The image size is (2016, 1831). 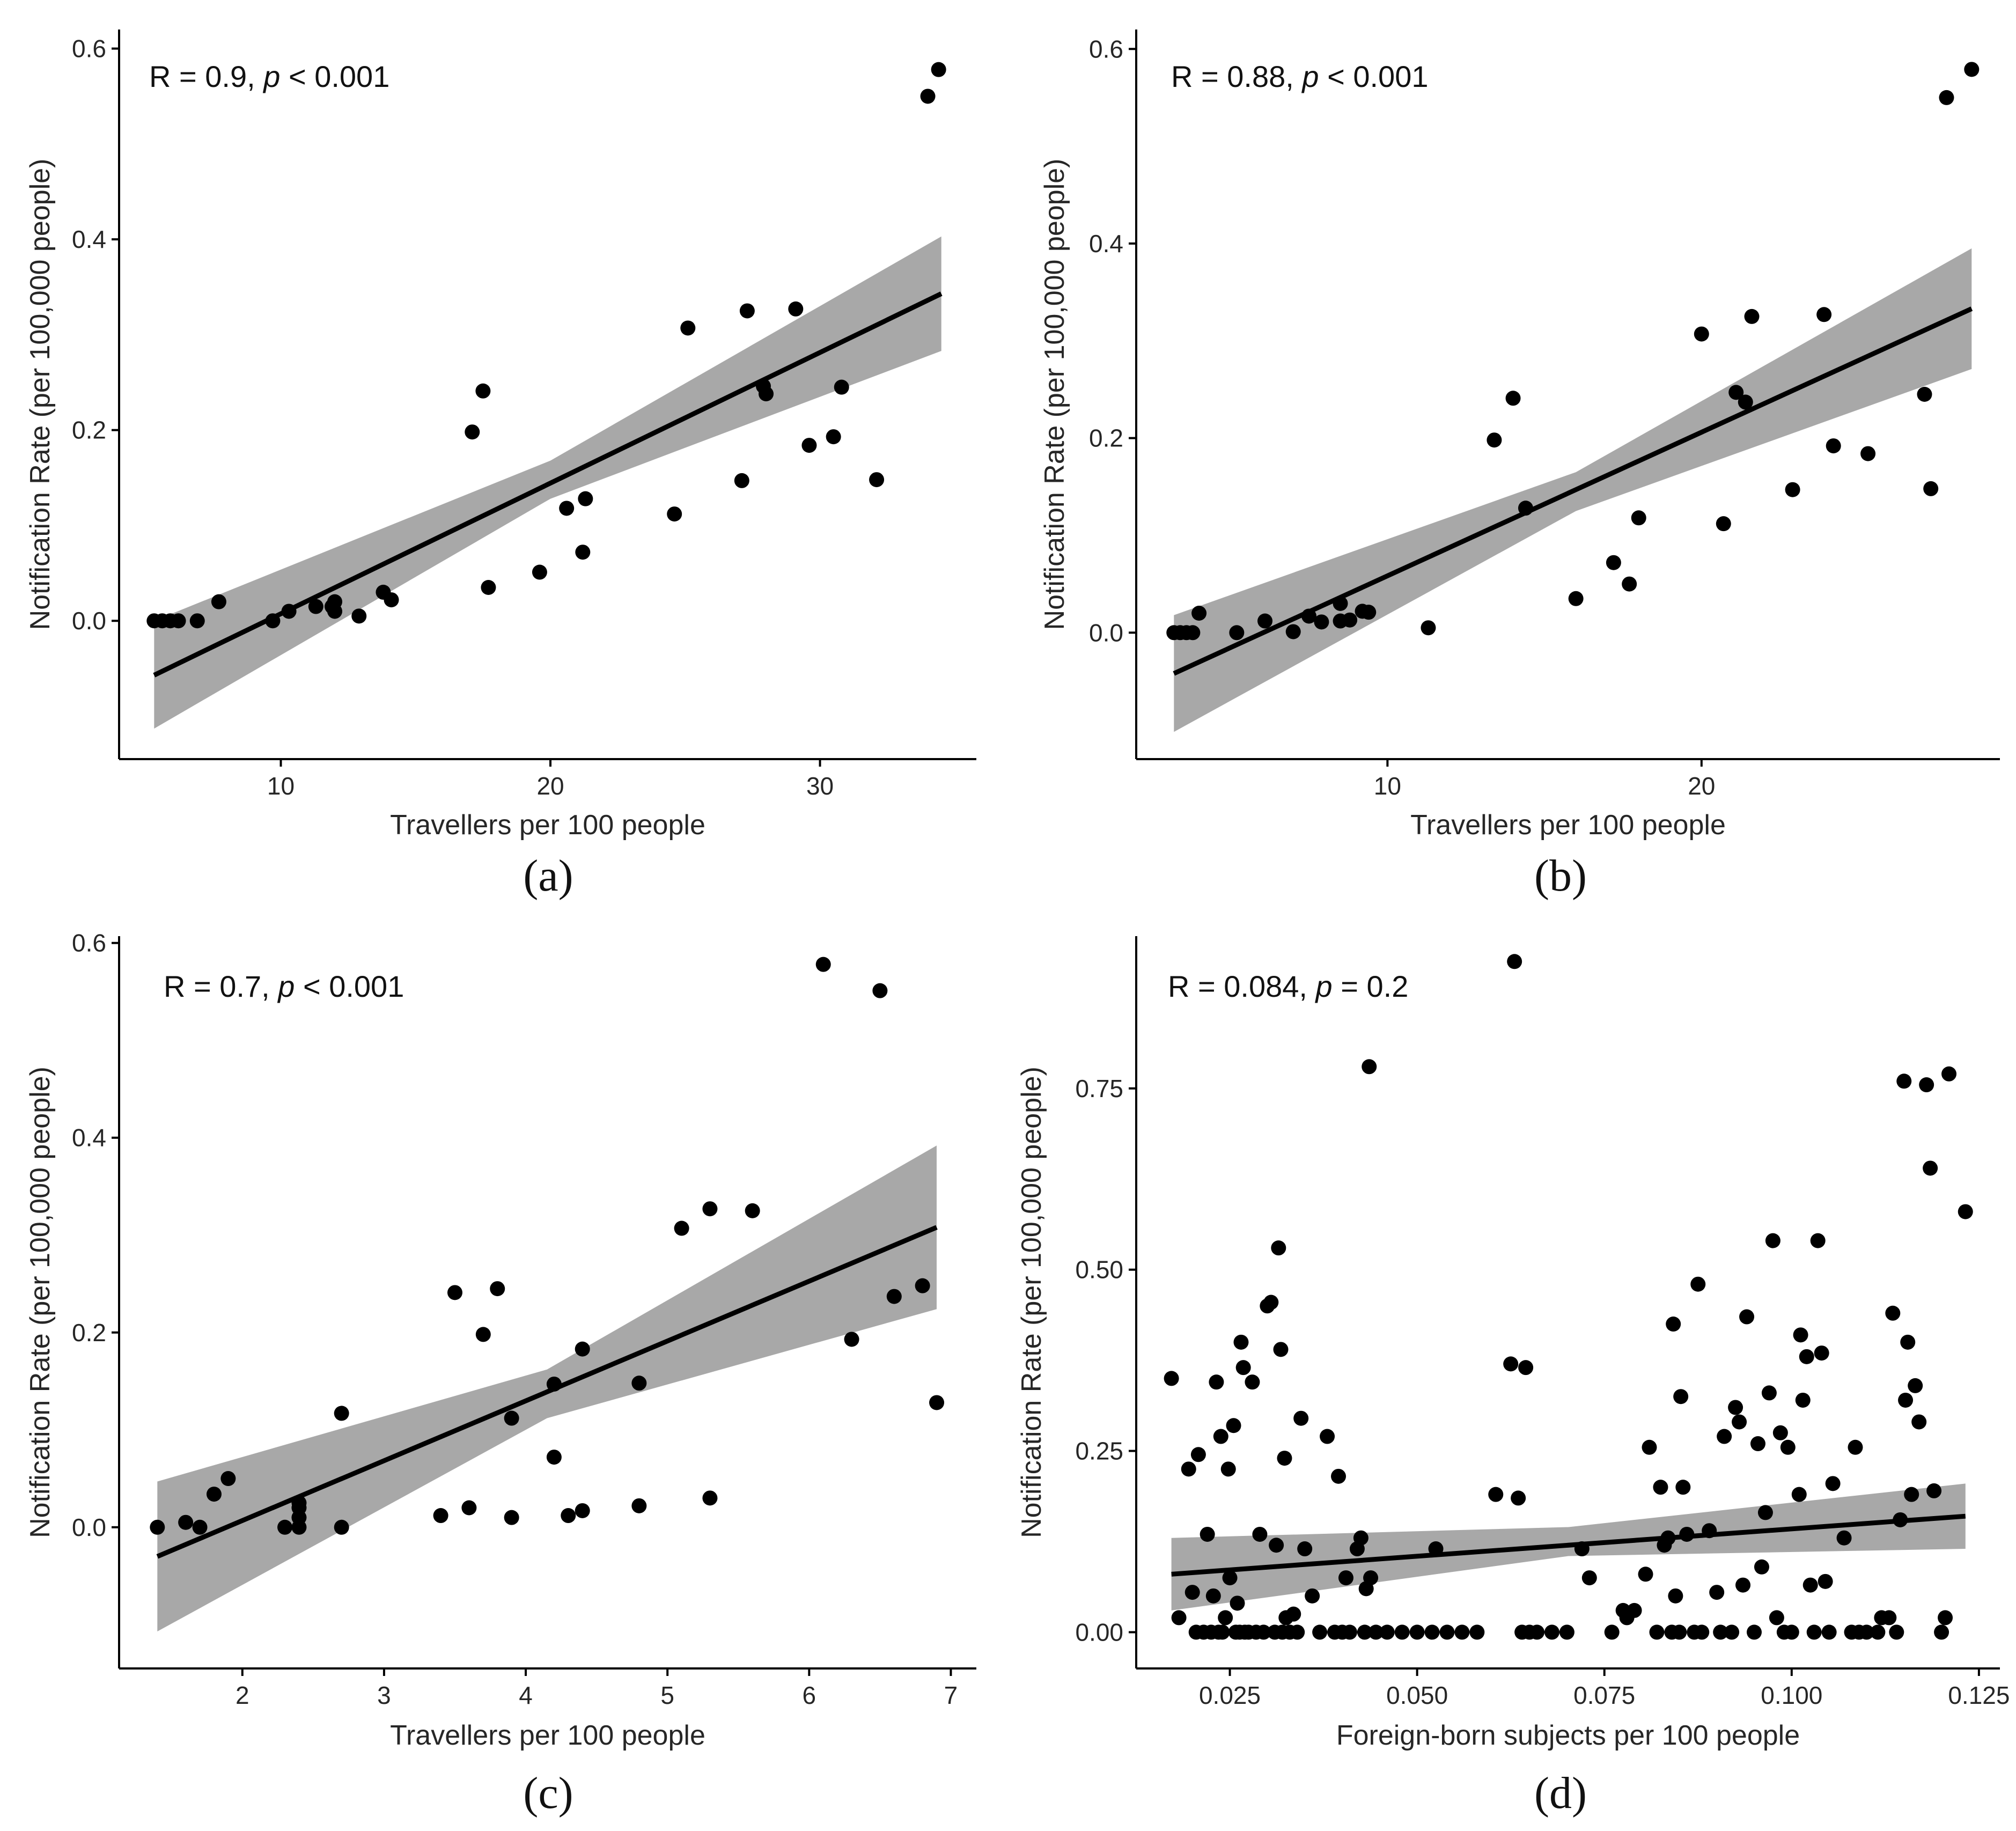 What do you see at coordinates (667, 1695) in the screenshot?
I see `x-tick-label: 5` at bounding box center [667, 1695].